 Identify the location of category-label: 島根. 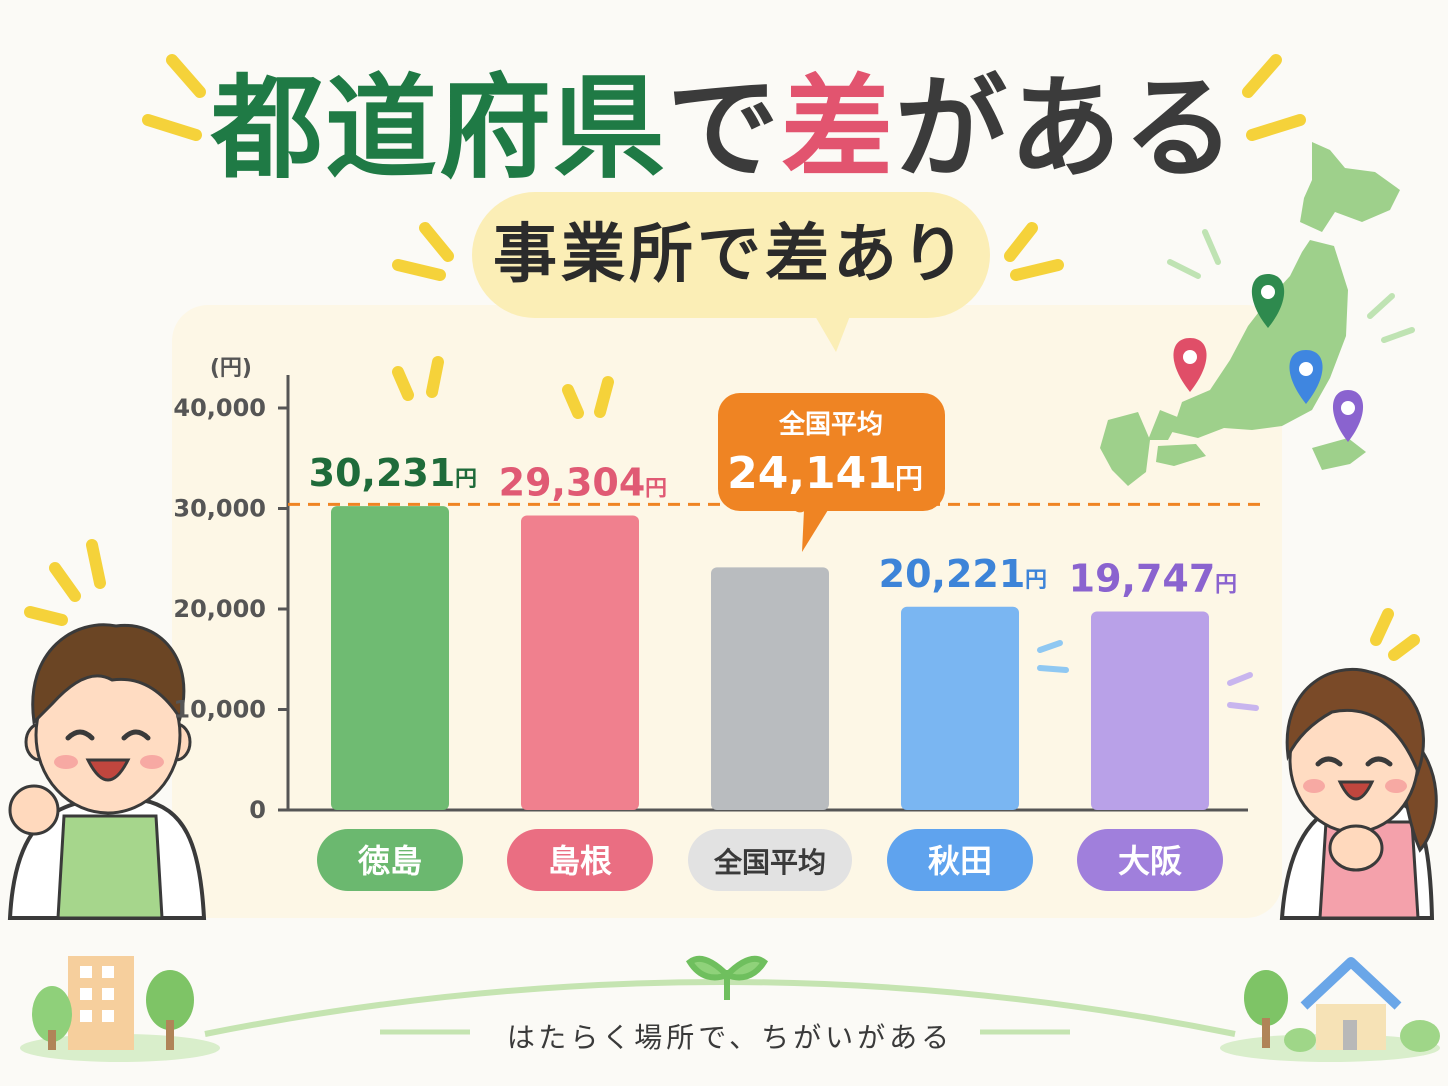
(580, 861).